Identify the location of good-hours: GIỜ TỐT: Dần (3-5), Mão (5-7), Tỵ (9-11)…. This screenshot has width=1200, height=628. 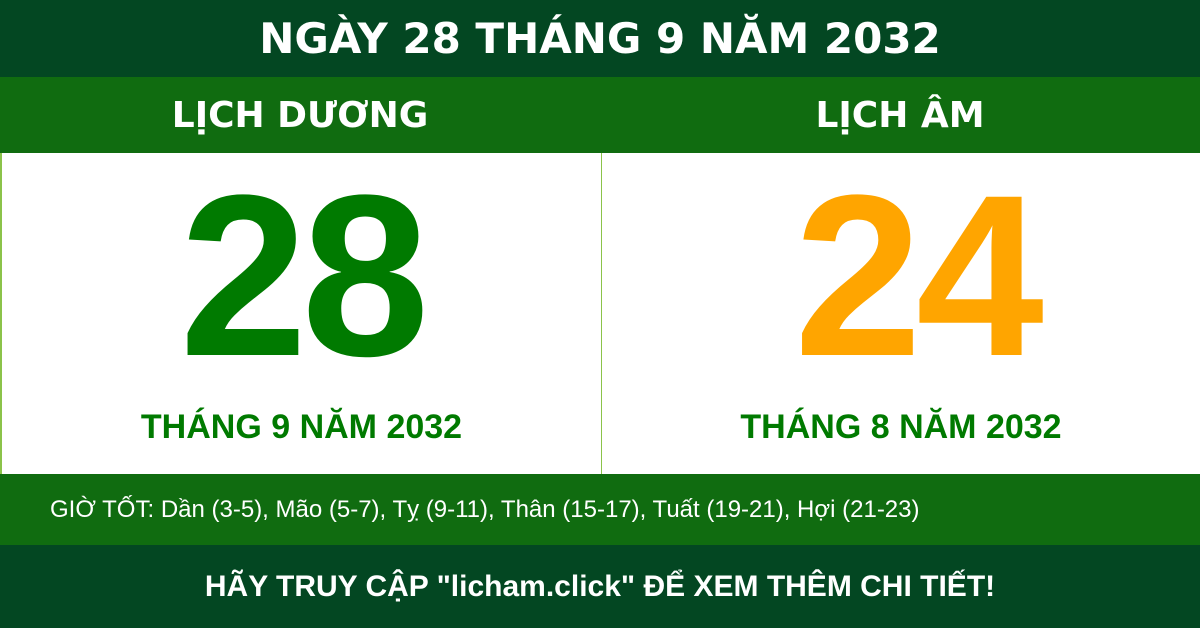
(600, 509).